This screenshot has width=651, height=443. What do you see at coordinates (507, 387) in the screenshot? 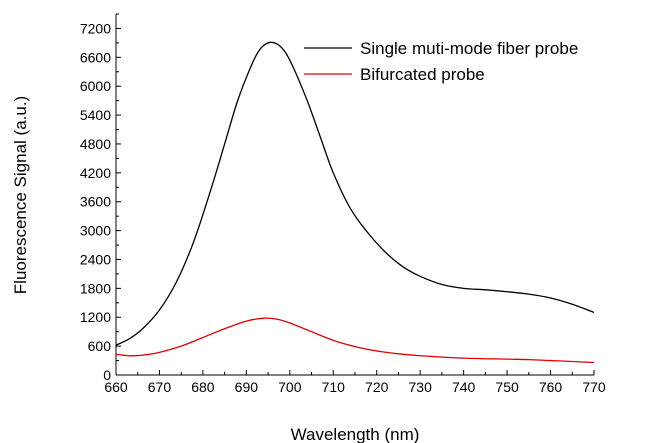
I see `x-tick-label: 750` at bounding box center [507, 387].